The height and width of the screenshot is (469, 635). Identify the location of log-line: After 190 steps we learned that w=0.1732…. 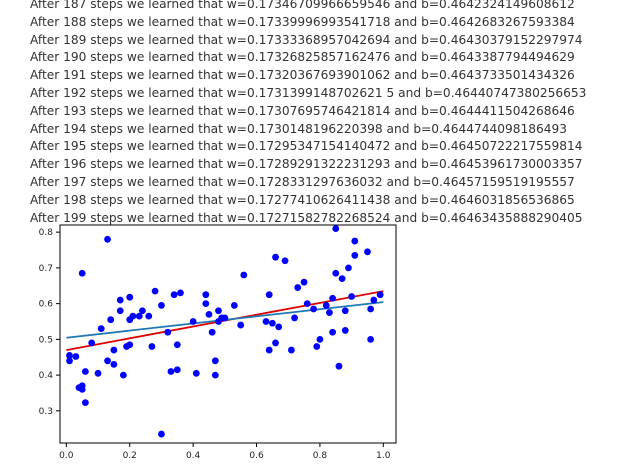
(302, 57).